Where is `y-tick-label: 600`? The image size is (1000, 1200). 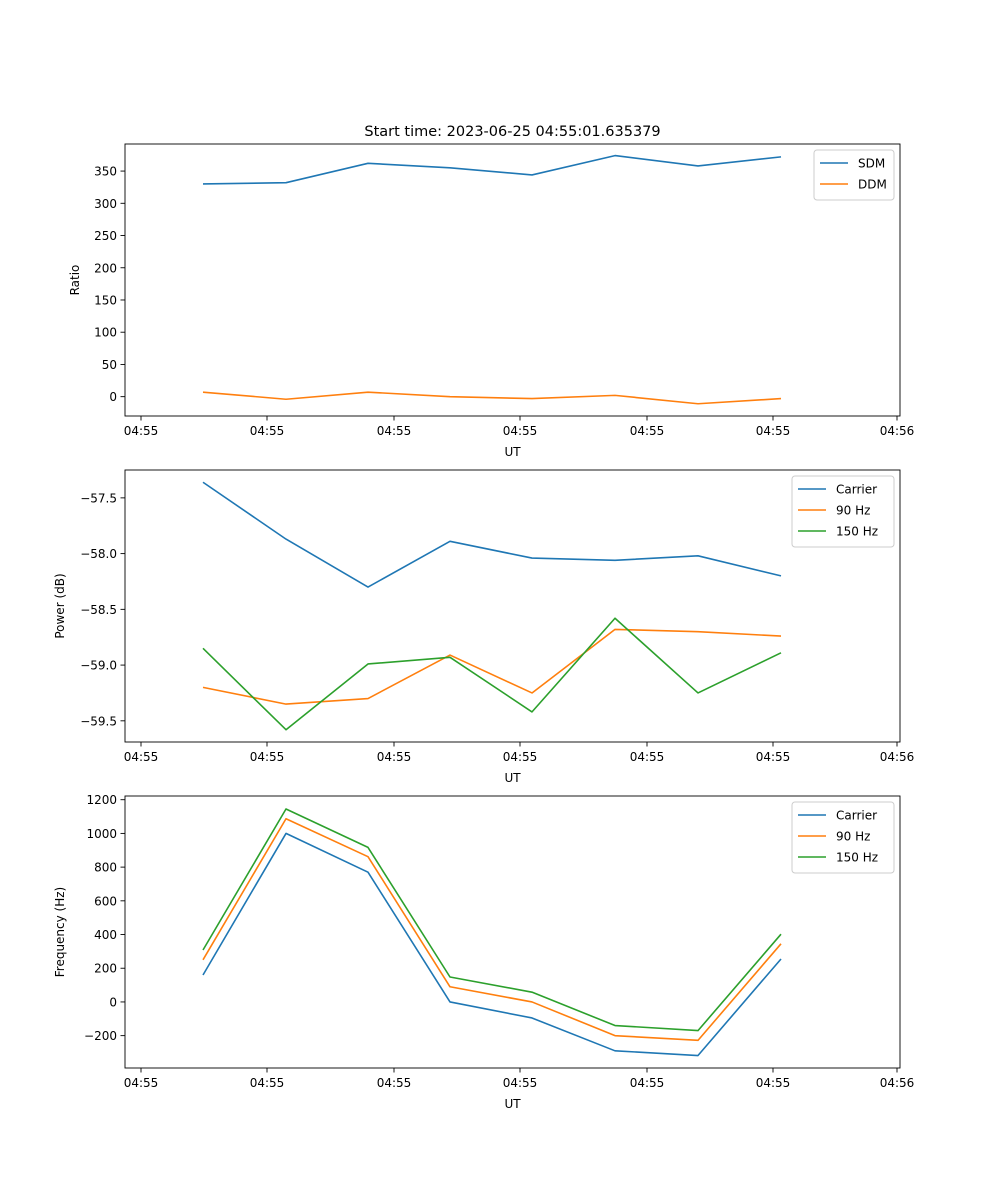
y-tick-label: 600 is located at coordinates (105, 901).